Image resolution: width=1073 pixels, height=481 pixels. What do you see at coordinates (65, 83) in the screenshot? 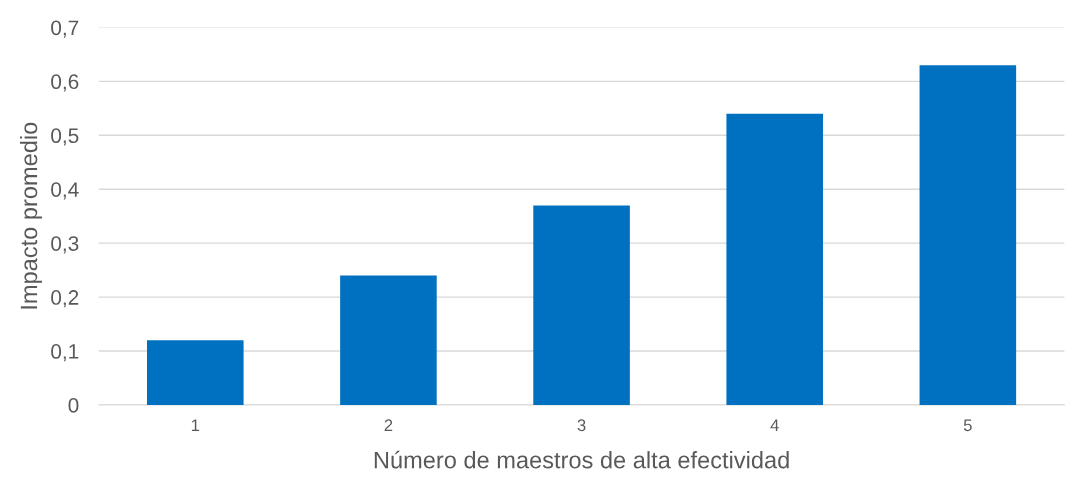
I see `y-tick-label: 0,6` at bounding box center [65, 83].